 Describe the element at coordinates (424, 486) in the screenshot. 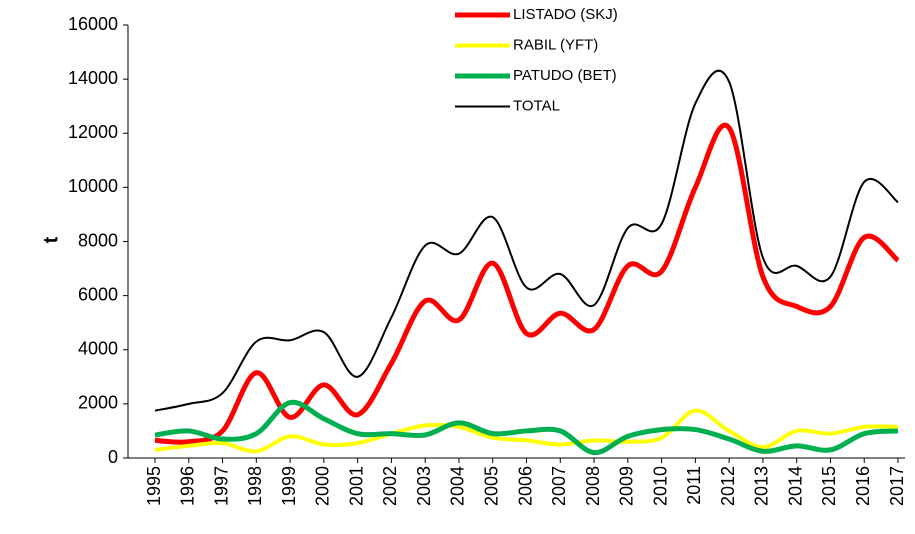

I see `x-tick-label: 2003` at that location.